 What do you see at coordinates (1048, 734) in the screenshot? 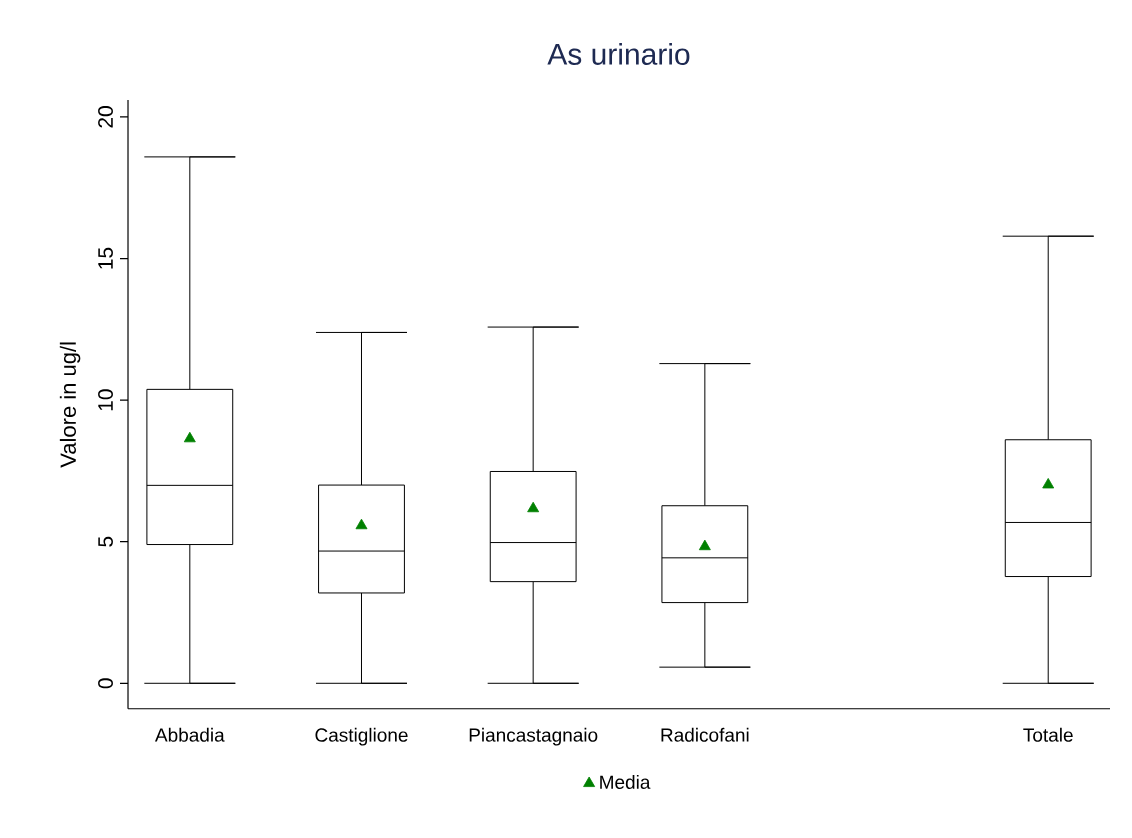
I see `x-tick-label: Totale` at bounding box center [1048, 734].